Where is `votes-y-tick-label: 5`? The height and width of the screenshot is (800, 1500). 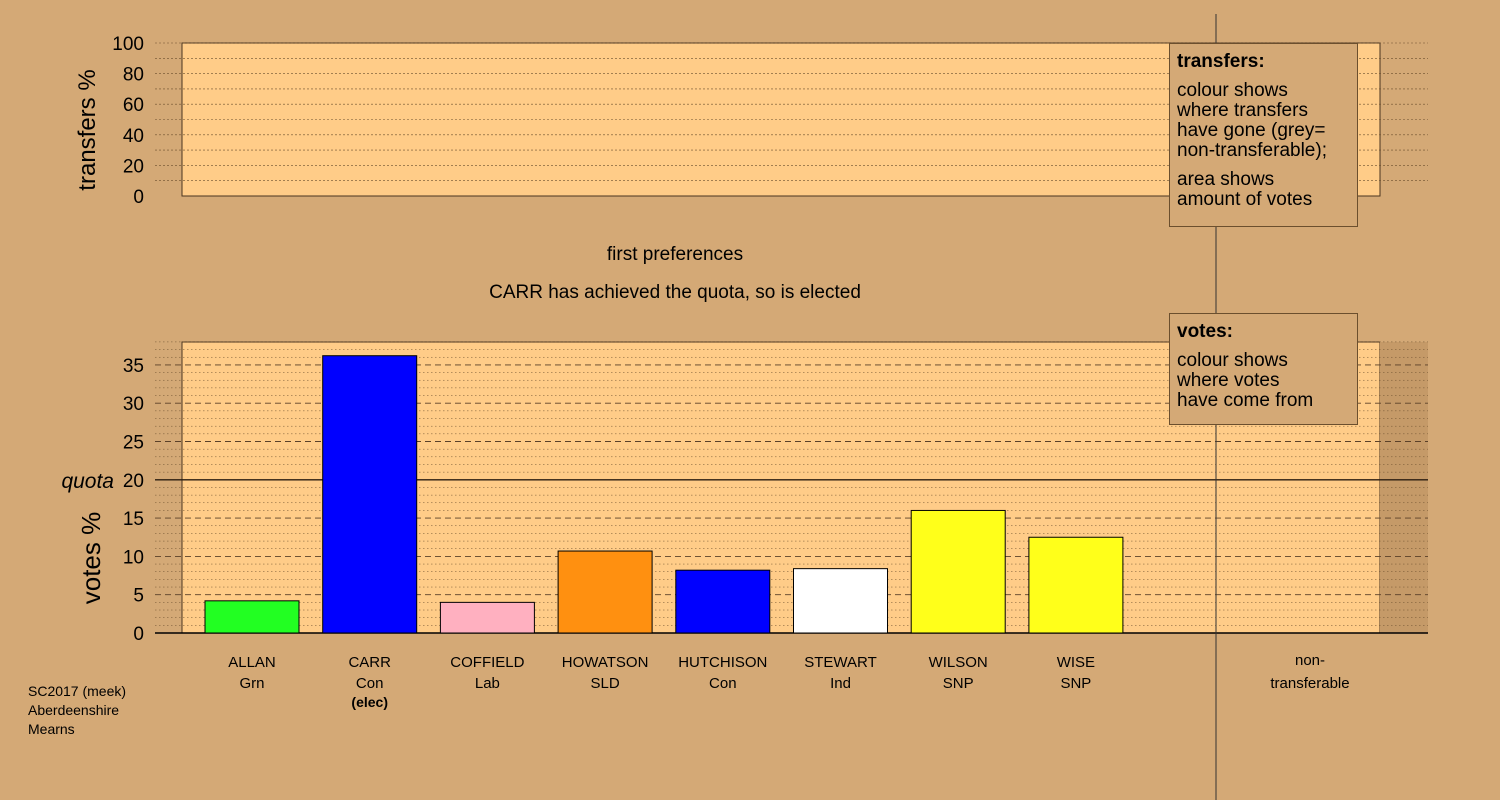 votes-y-tick-label: 5 is located at coordinates (138, 596).